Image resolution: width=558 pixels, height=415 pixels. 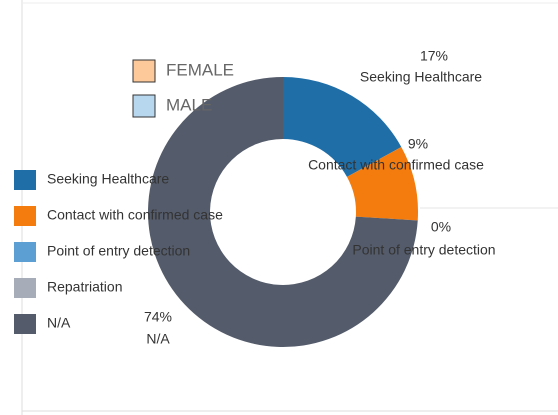 What do you see at coordinates (135, 215) in the screenshot?
I see `legend-label: Contact with confirmed case` at bounding box center [135, 215].